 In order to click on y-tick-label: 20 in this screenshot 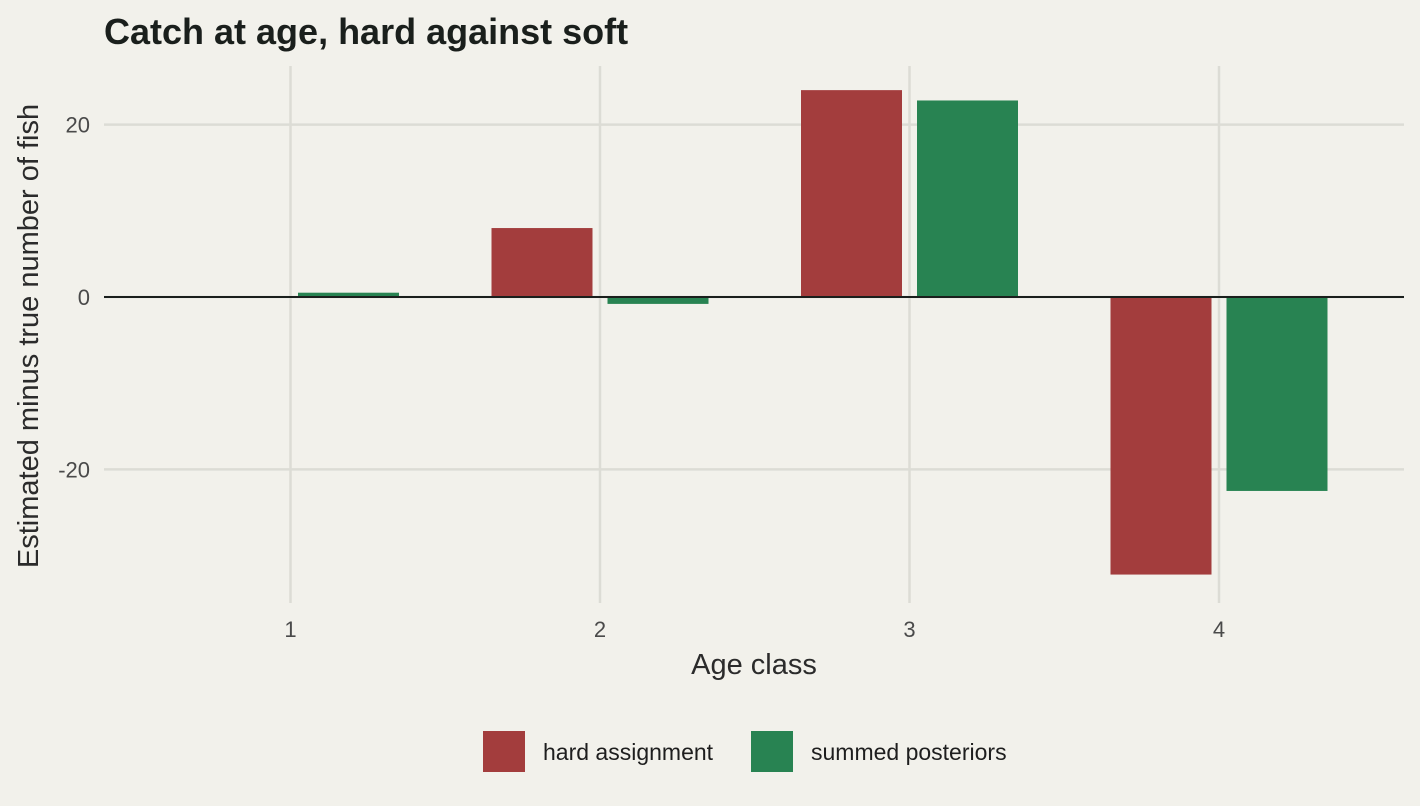, I will do `click(78, 125)`.